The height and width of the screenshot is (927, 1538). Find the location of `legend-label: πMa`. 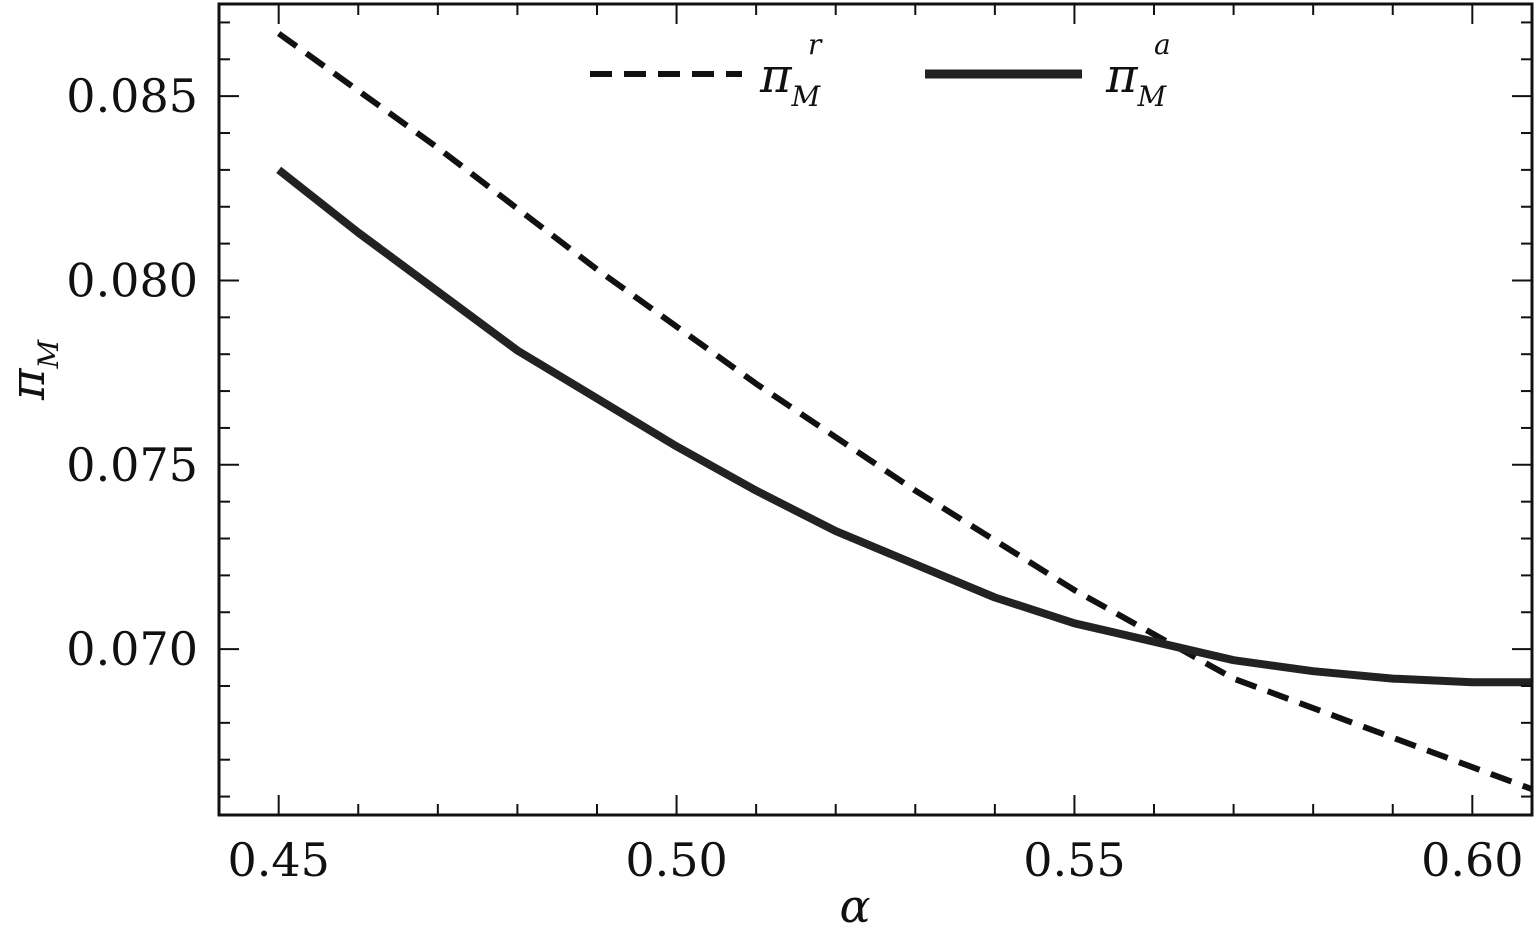

legend-label: πMa is located at coordinates (1138, 70).